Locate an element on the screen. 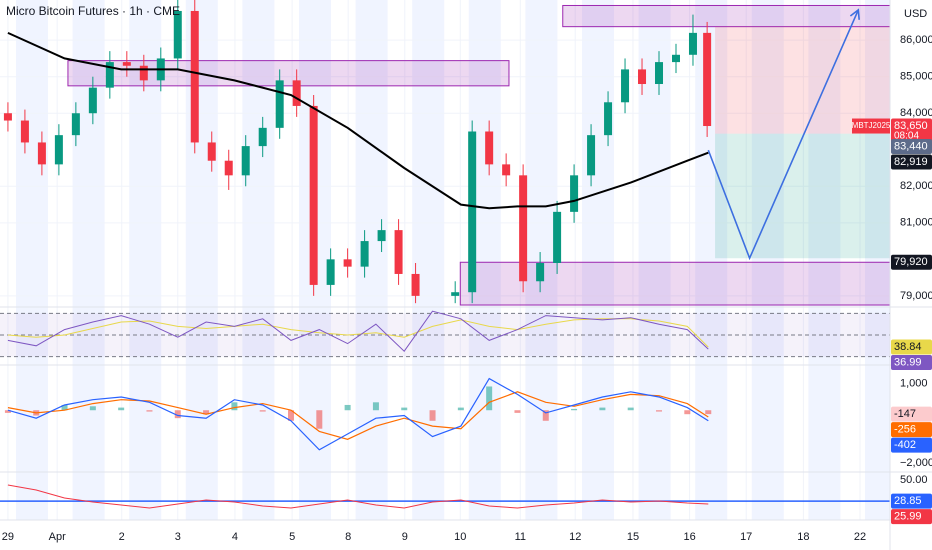  x-tick-label: 3 is located at coordinates (178, 537).